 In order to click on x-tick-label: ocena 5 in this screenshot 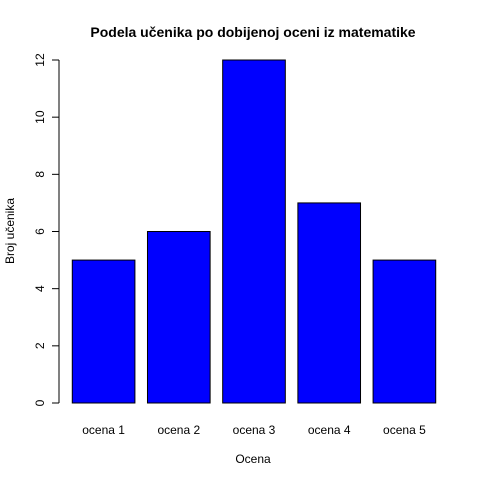, I will do `click(404, 430)`.